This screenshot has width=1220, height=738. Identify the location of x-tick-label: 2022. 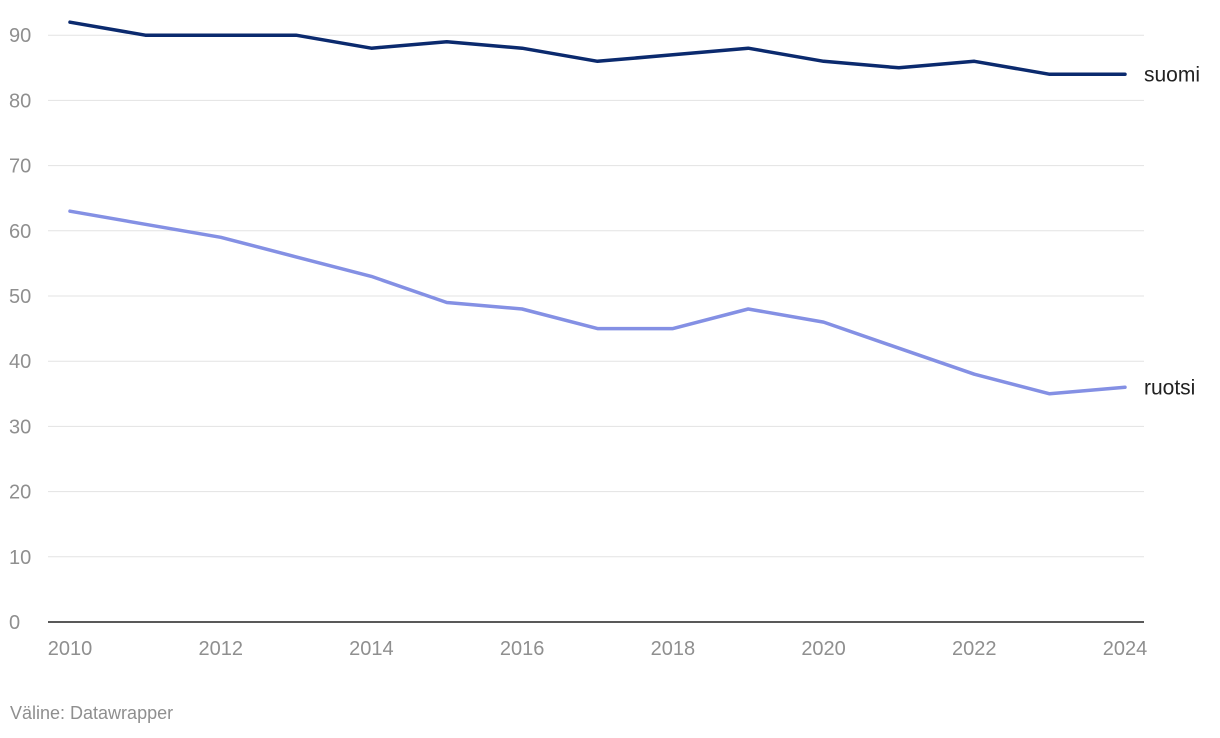
(974, 649).